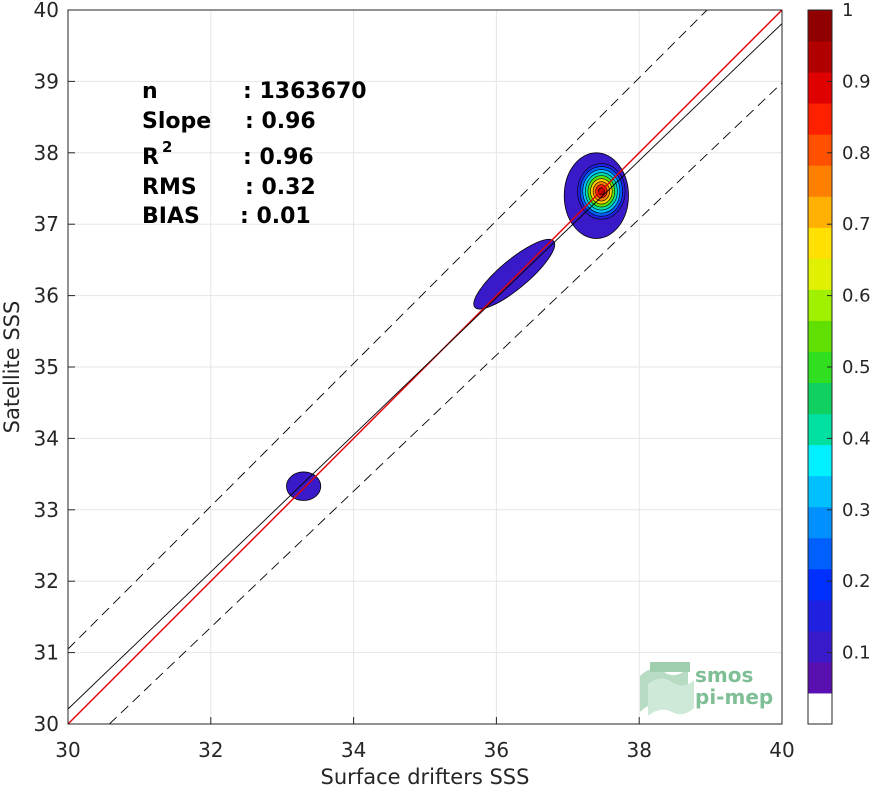 This screenshot has height=787, width=874. What do you see at coordinates (734, 697) in the screenshot?
I see `logo-line2: pi-mep` at bounding box center [734, 697].